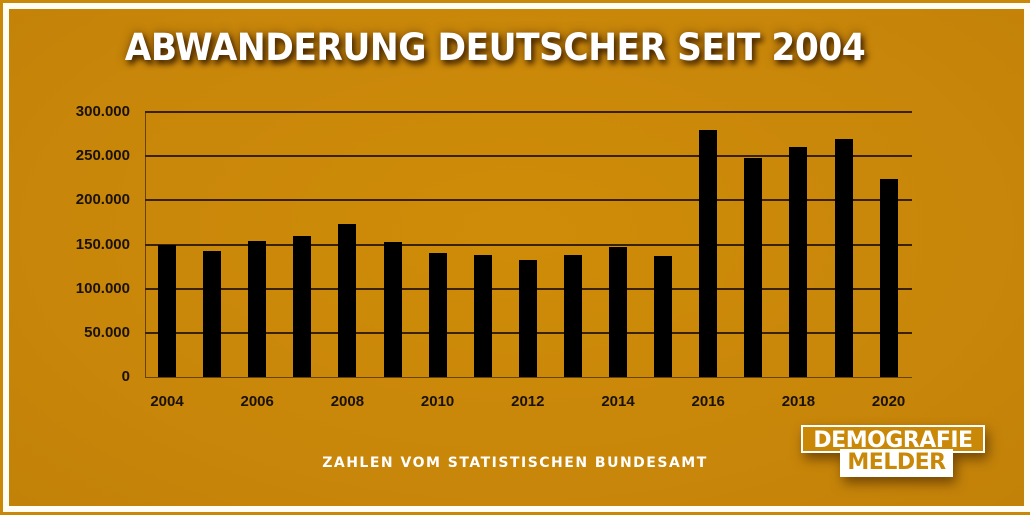 Image resolution: width=1030 pixels, height=515 pixels. What do you see at coordinates (528, 401) in the screenshot?
I see `x-tick-label: 2012` at bounding box center [528, 401].